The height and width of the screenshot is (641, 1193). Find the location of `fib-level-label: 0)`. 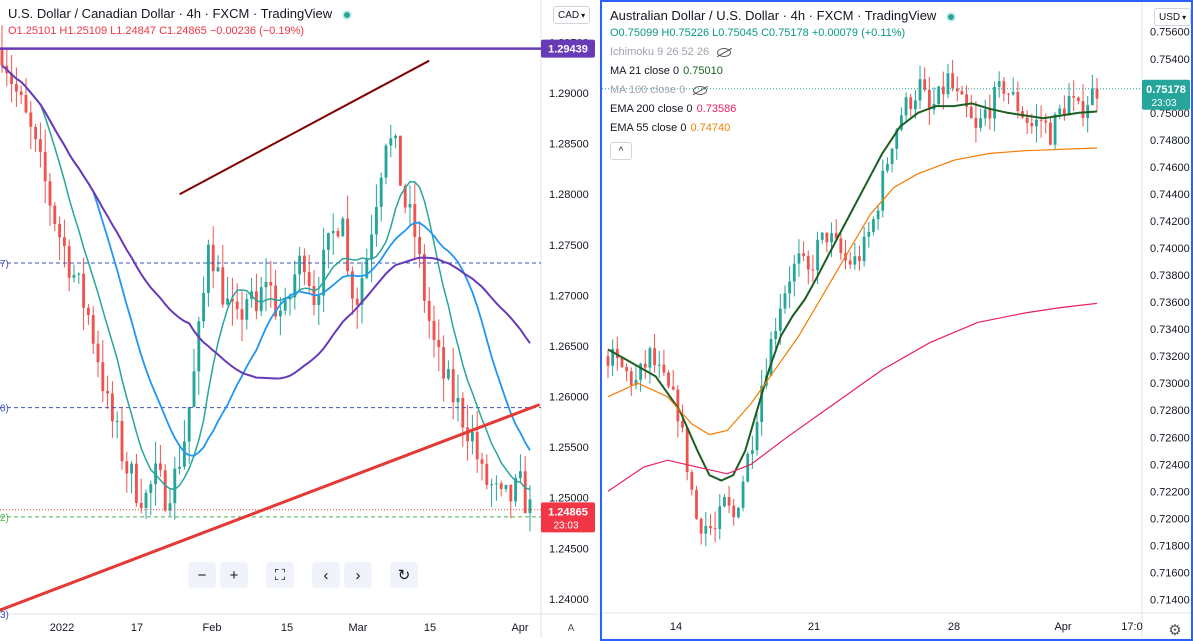

fib-level-label: 0) is located at coordinates (4, 409).